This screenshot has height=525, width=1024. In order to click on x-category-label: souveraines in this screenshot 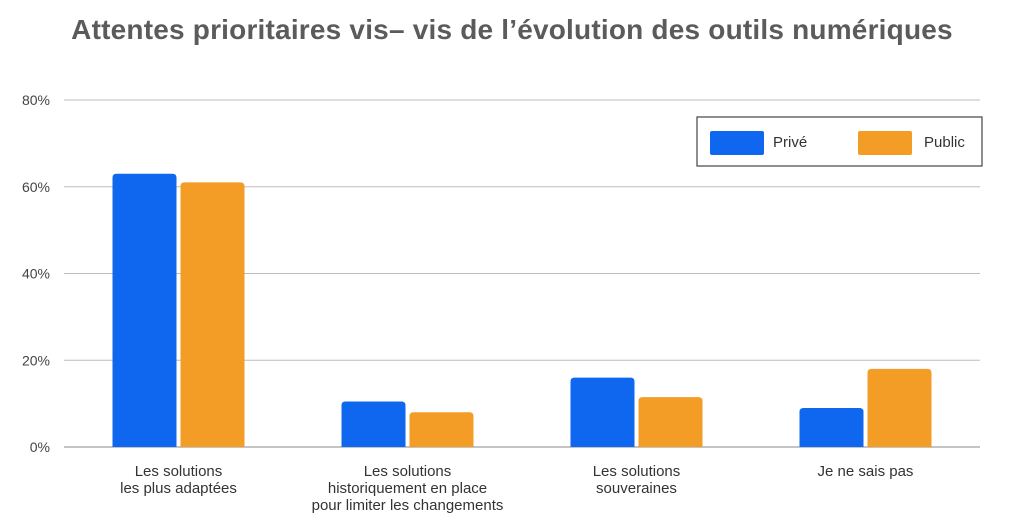, I will do `click(636, 488)`.